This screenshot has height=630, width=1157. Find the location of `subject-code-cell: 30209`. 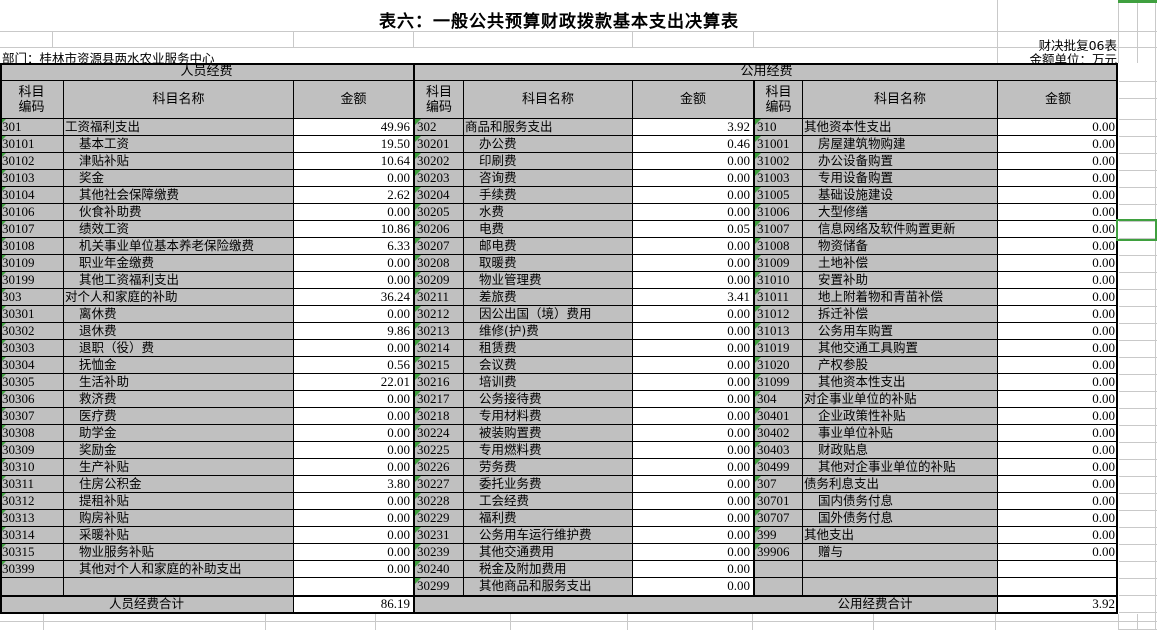

subject-code-cell: 30209 is located at coordinates (438, 280).